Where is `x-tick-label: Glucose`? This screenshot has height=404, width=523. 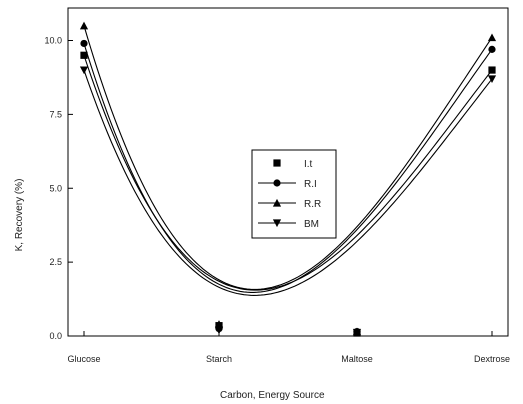
x-tick-label: Glucose is located at coordinates (83, 359).